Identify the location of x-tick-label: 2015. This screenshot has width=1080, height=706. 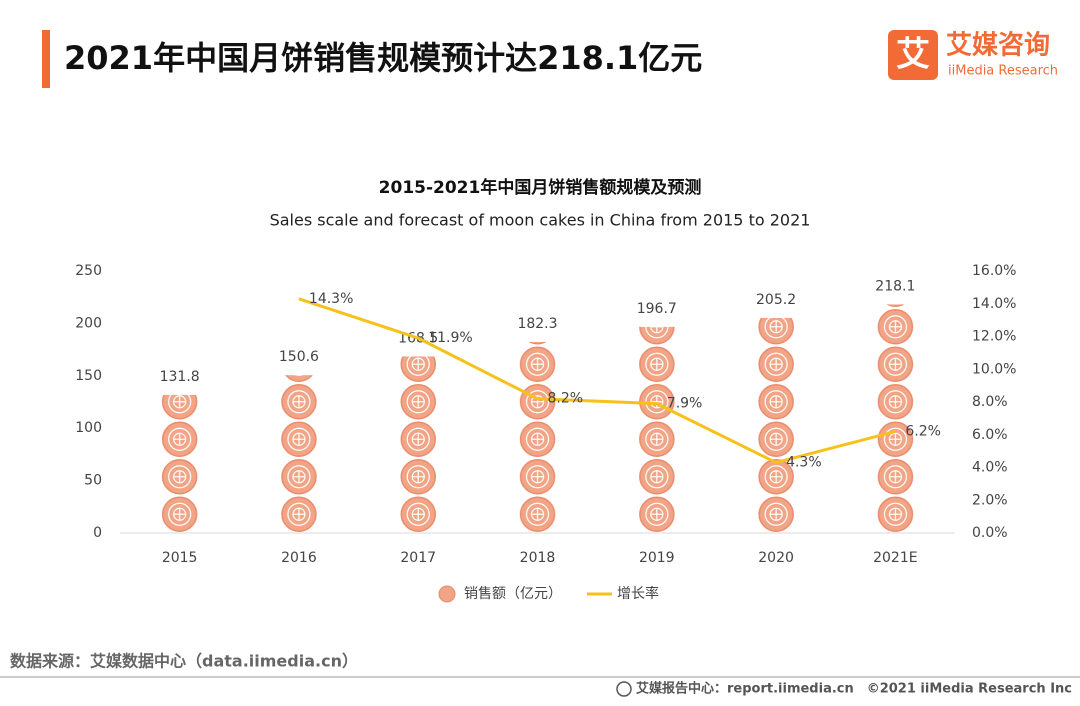
(180, 558).